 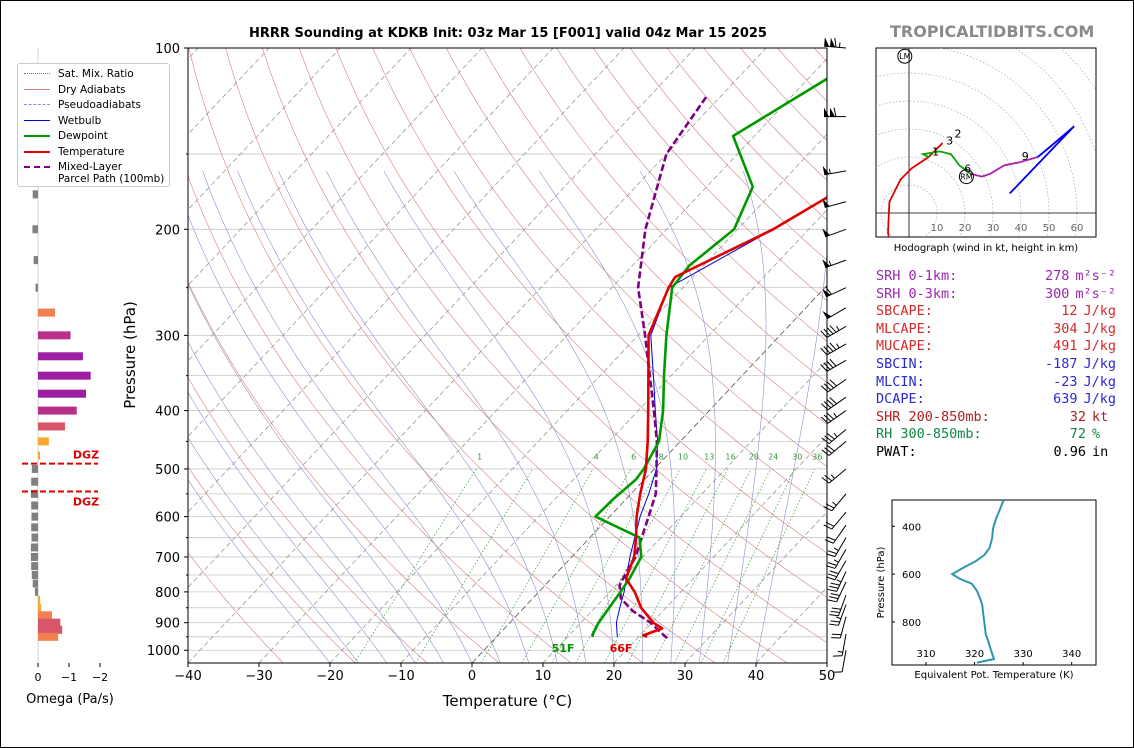 What do you see at coordinates (1069, 451) in the screenshot?
I see `index-value: 0.96` at bounding box center [1069, 451].